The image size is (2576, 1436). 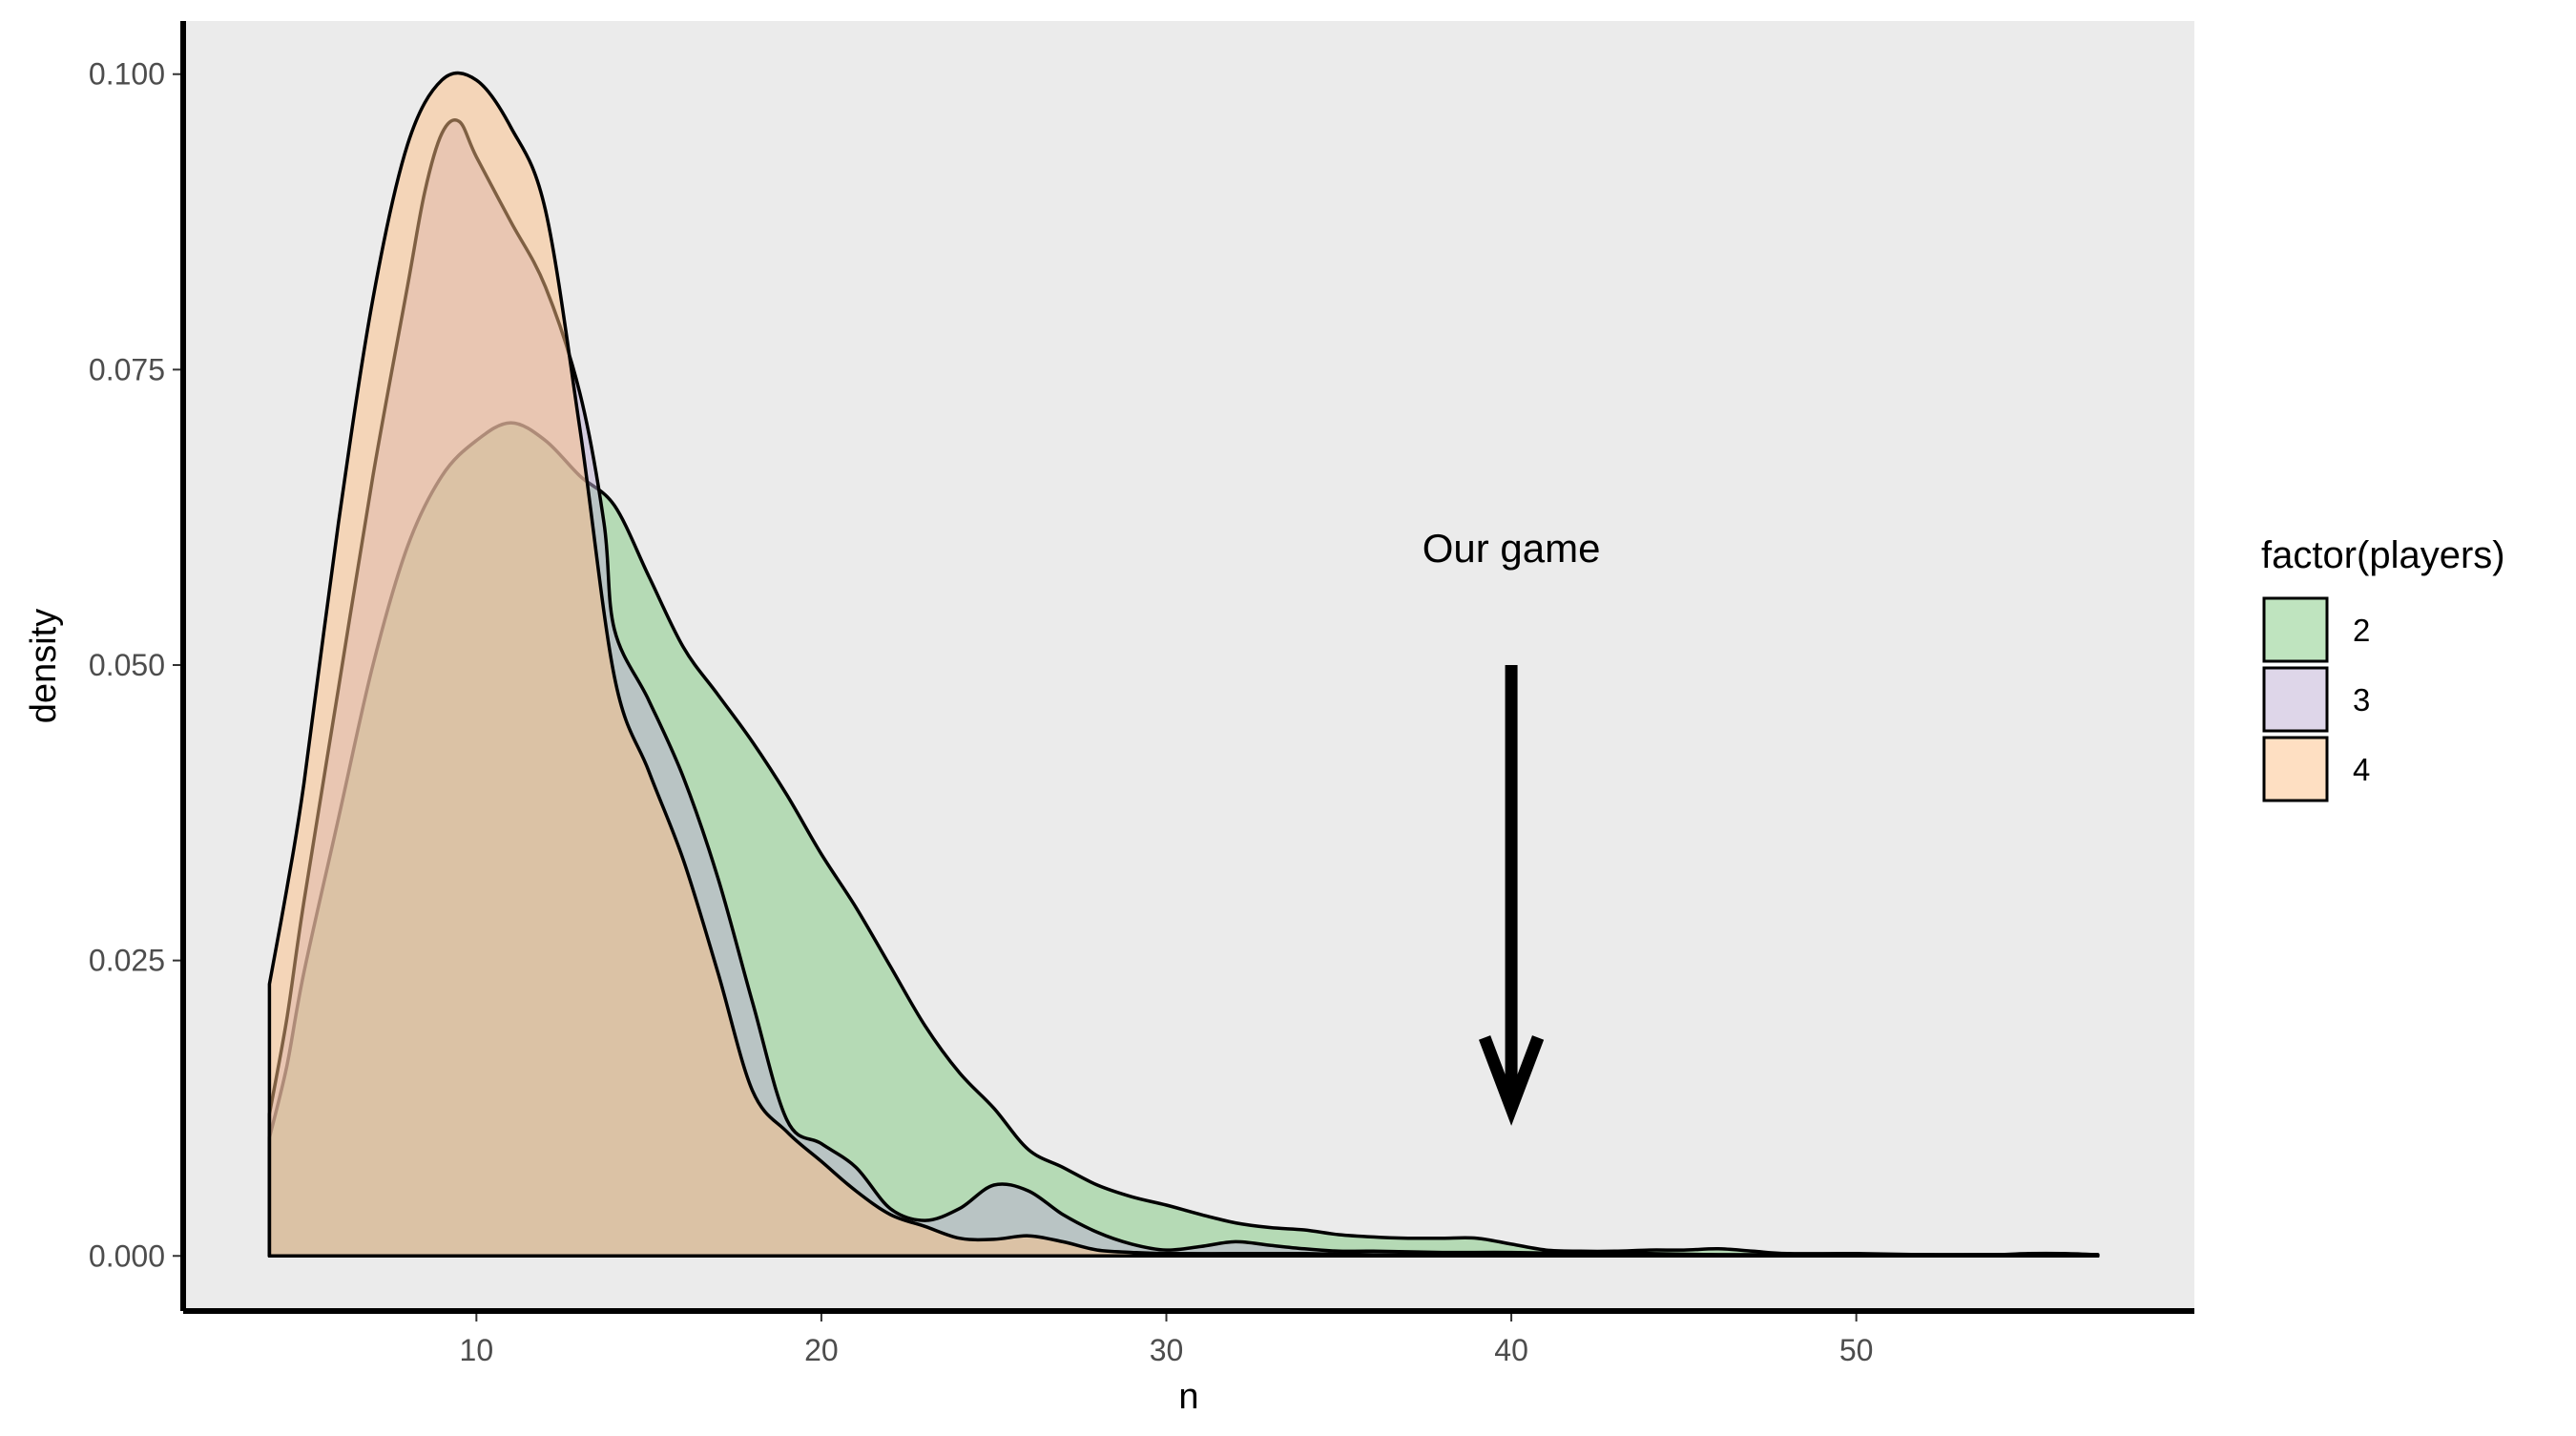 I want to click on x-tick-label: 30, so click(x=1167, y=1350).